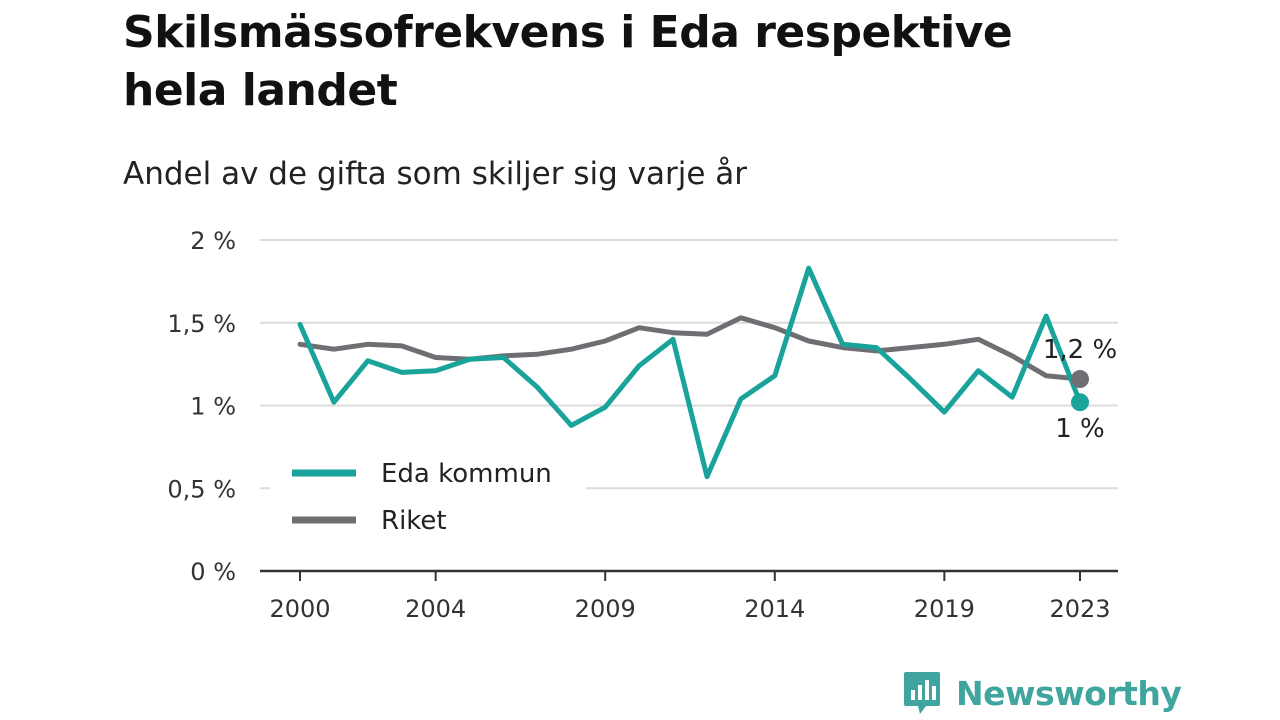 This screenshot has height=720, width=1280. I want to click on series-endpoints: 1 % 1,2 %, so click(1080, 389).